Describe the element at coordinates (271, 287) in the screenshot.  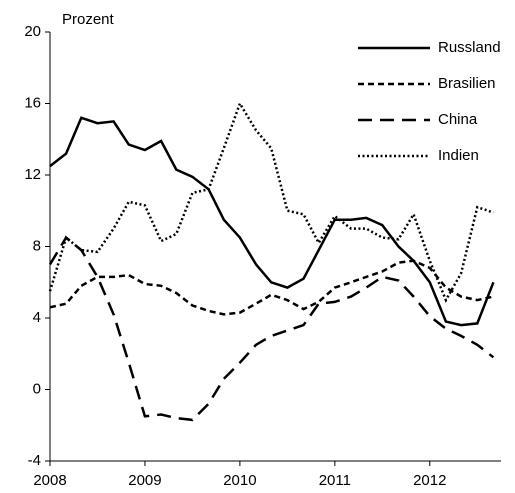
I see `series-line` at that location.